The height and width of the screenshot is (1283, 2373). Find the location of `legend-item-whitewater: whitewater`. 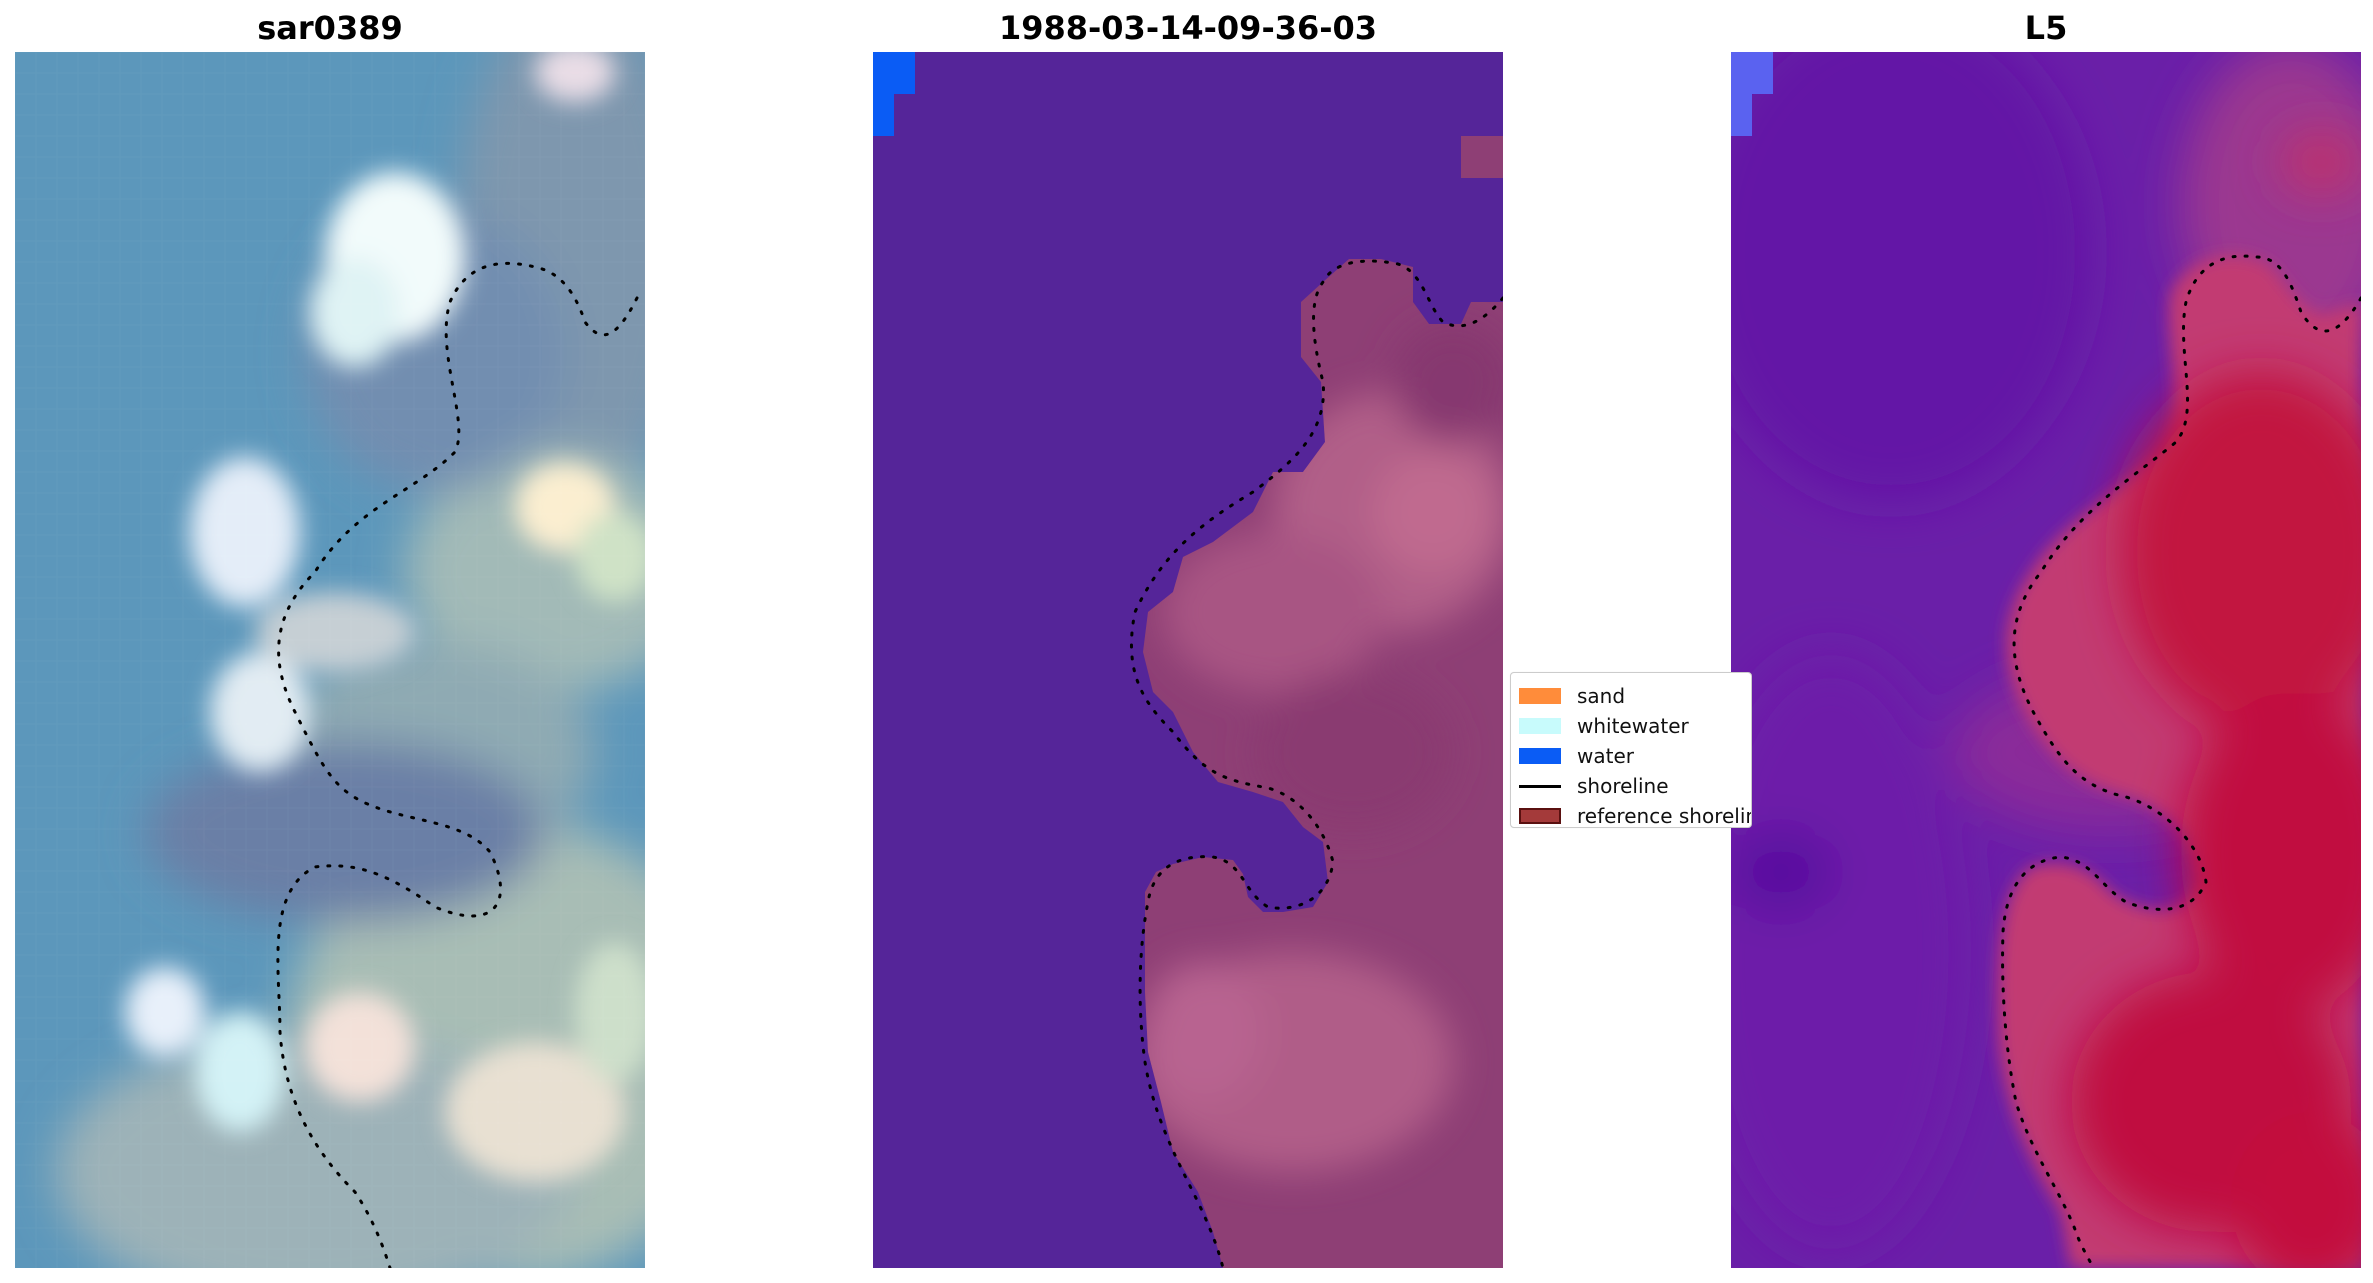

legend-item-whitewater: whitewater is located at coordinates (1604, 726).